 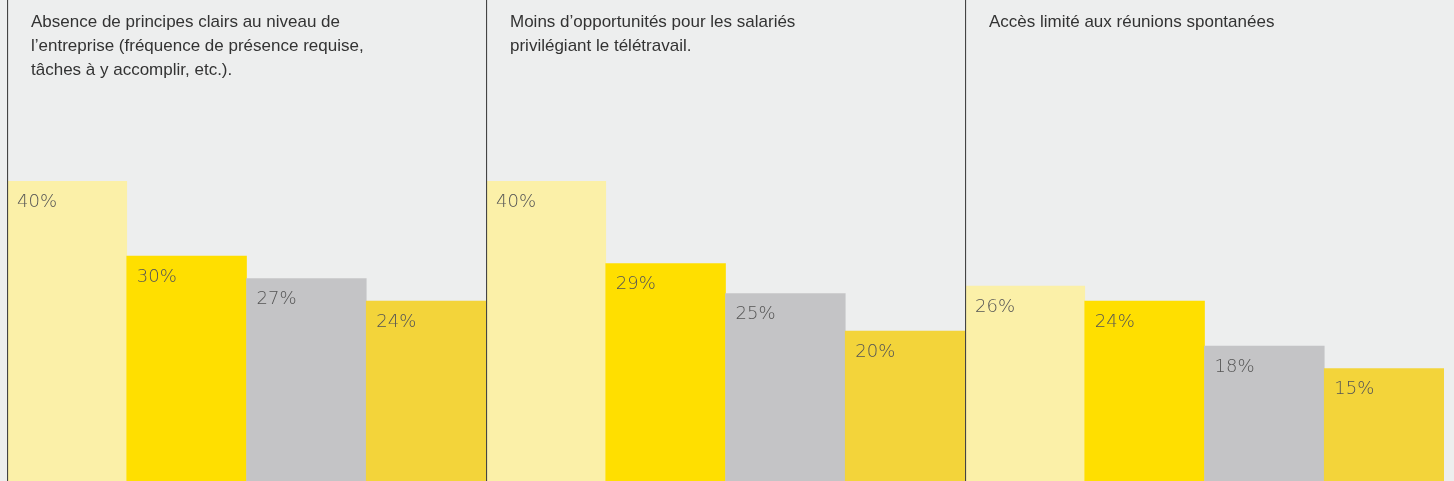 I want to click on chart-title: Absence de principes clairs au niveau de l’entreprise (fréquence de présence requise, tâches à y accomplir, etc.)., so click(x=198, y=46).